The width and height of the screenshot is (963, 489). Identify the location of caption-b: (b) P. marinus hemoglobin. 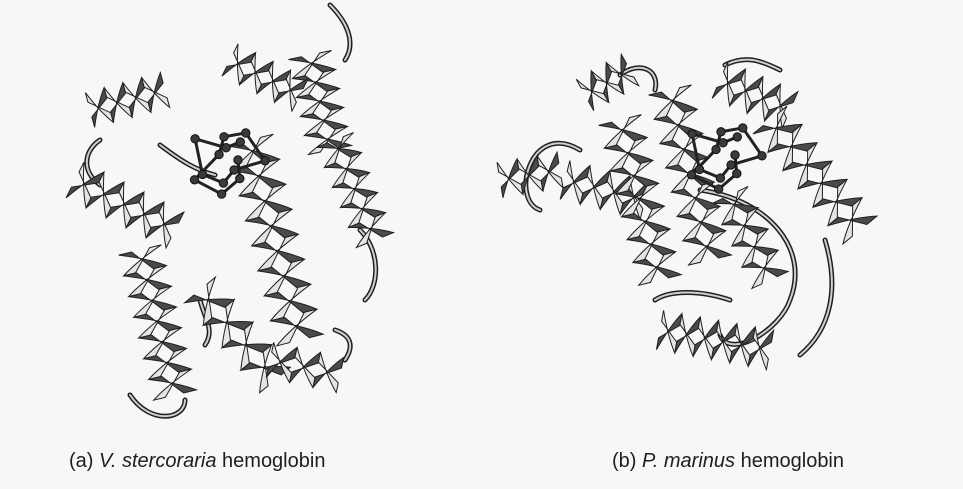
(728, 461).